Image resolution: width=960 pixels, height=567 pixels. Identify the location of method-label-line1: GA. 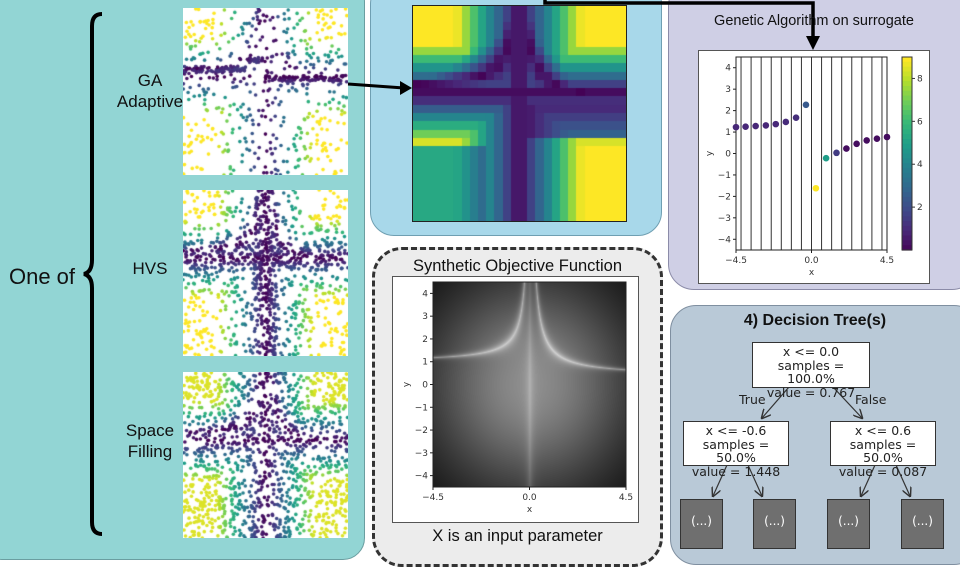
(150, 80).